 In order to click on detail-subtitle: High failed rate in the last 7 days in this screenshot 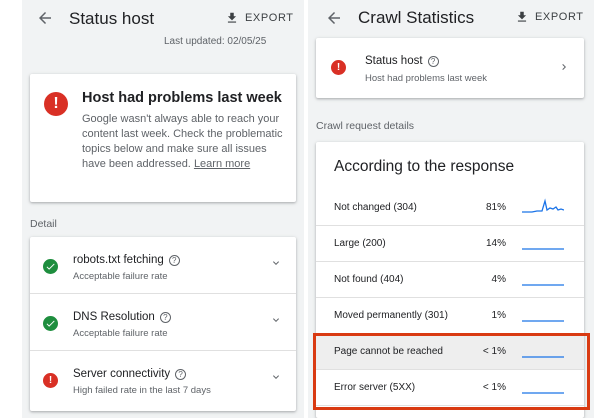, I will do `click(142, 390)`.